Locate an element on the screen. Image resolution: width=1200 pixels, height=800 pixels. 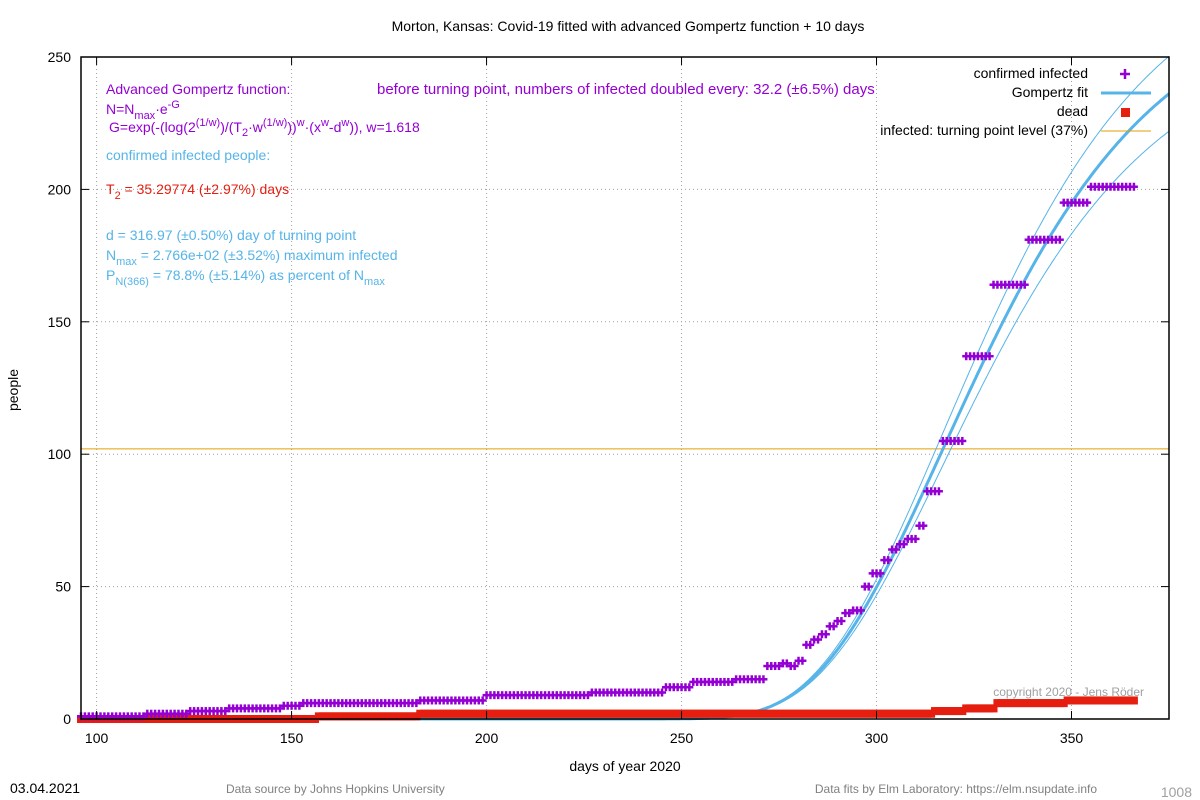
formula-g-sup3: (1/w) is located at coordinates (275, 123).